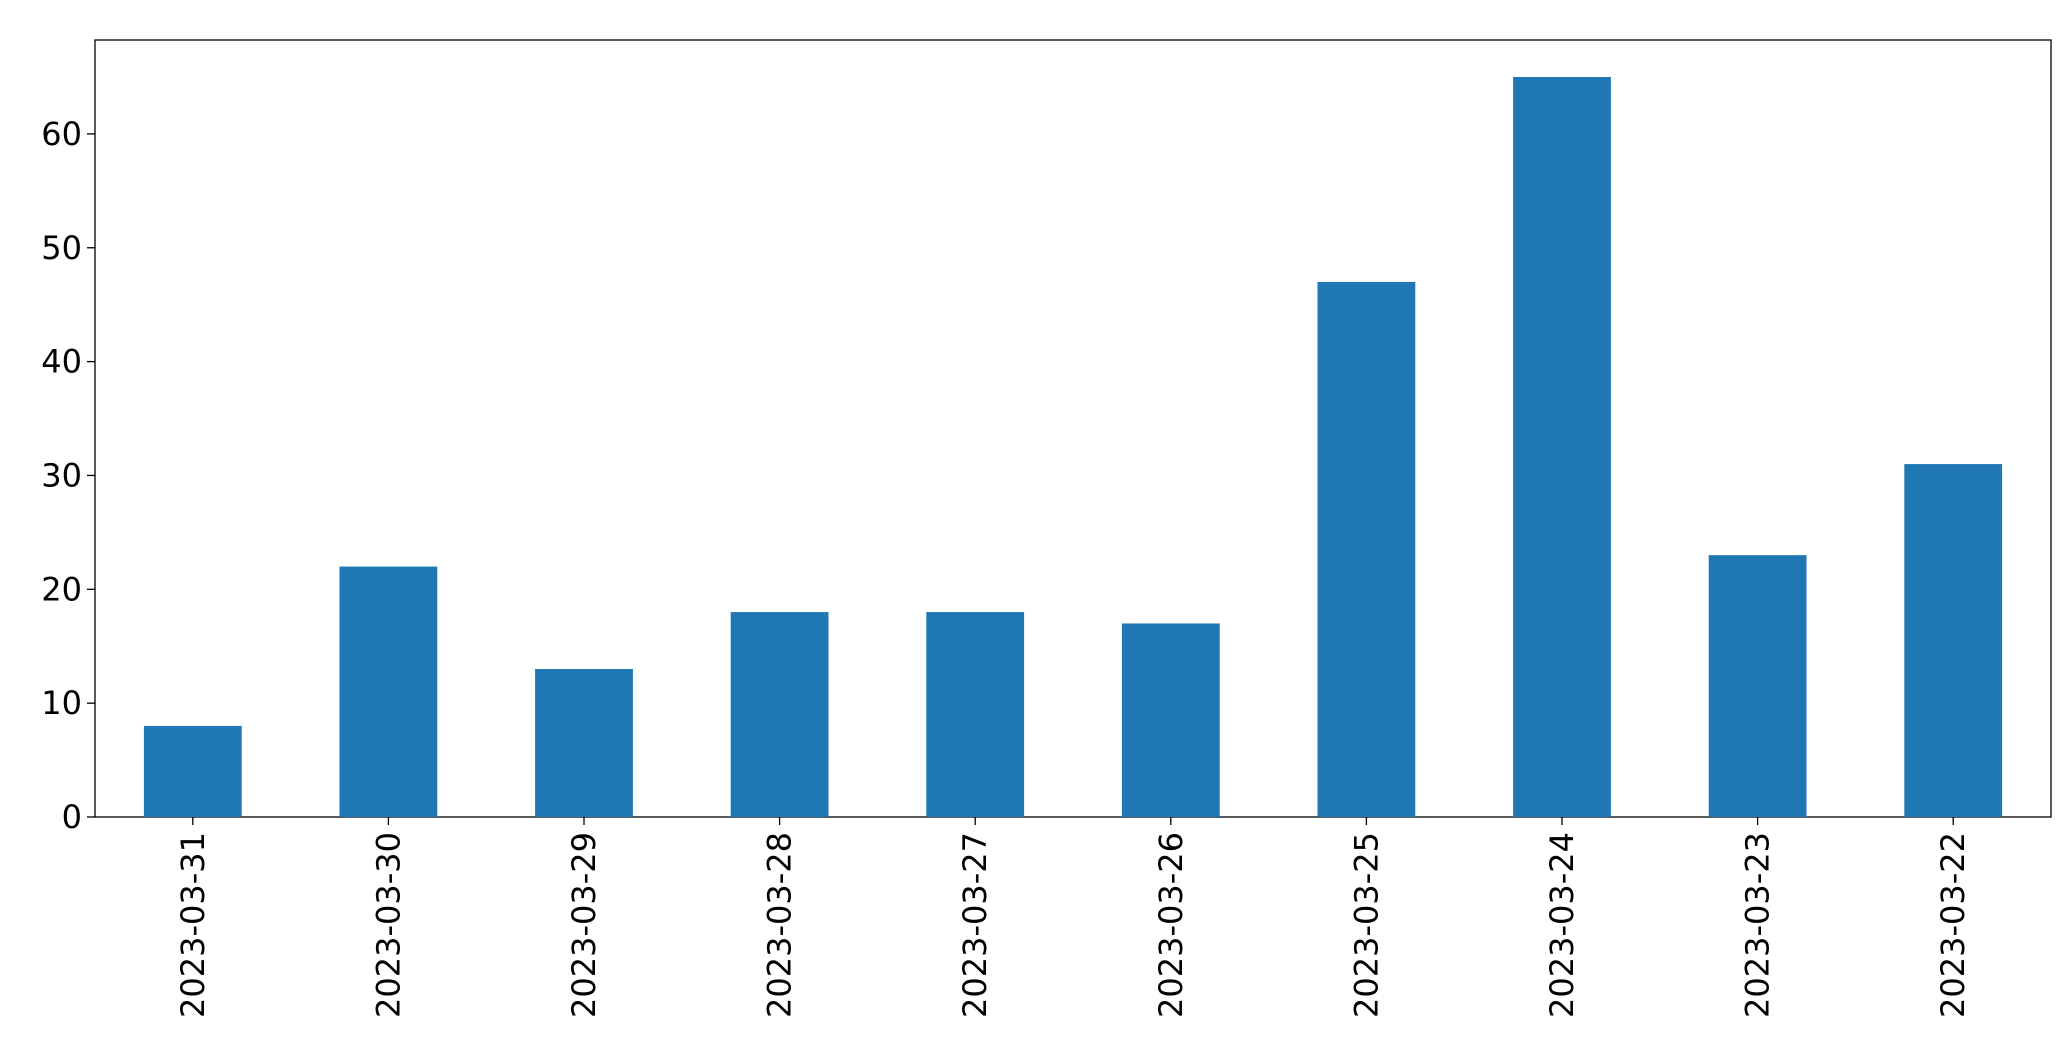 The width and height of the screenshot is (2071, 1061). I want to click on x-tick-label: 2023-03-26, so click(1171, 925).